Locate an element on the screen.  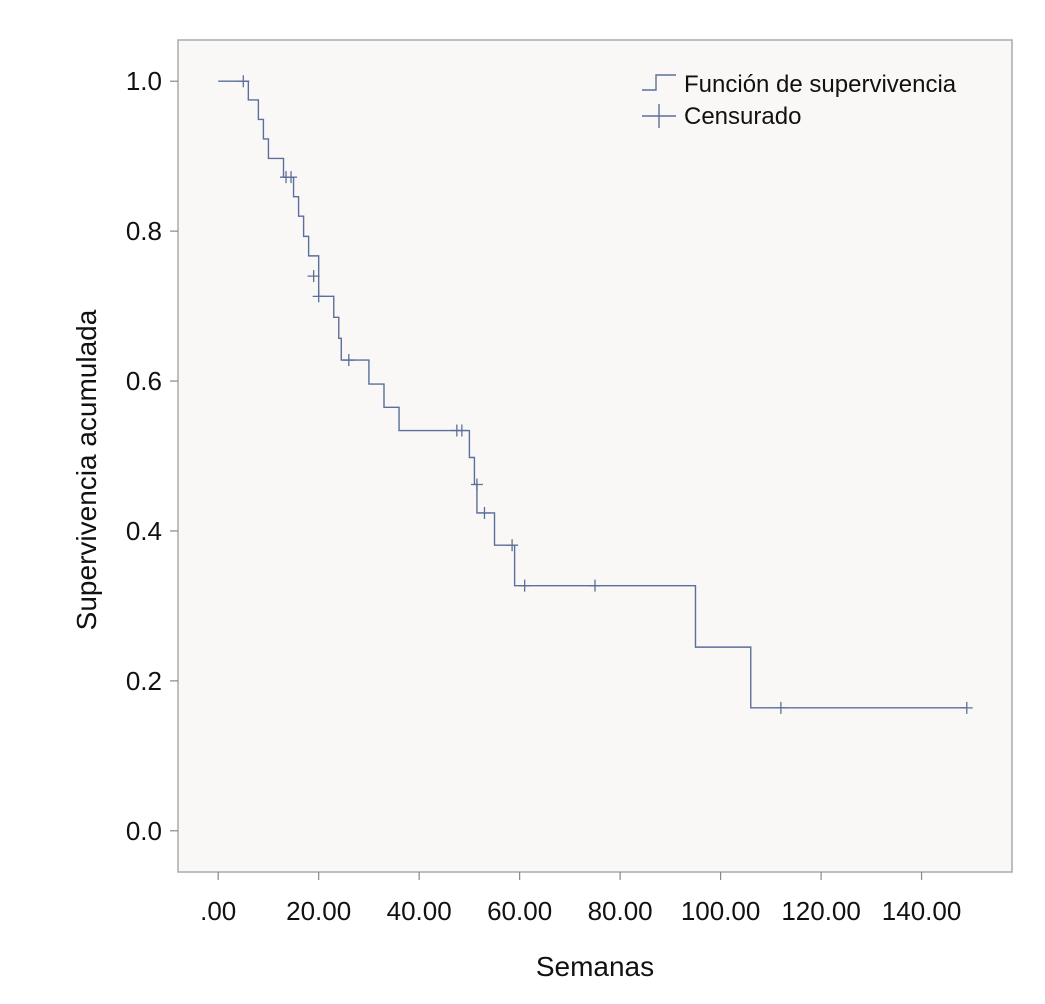
x-tick-label: .00 is located at coordinates (218, 911).